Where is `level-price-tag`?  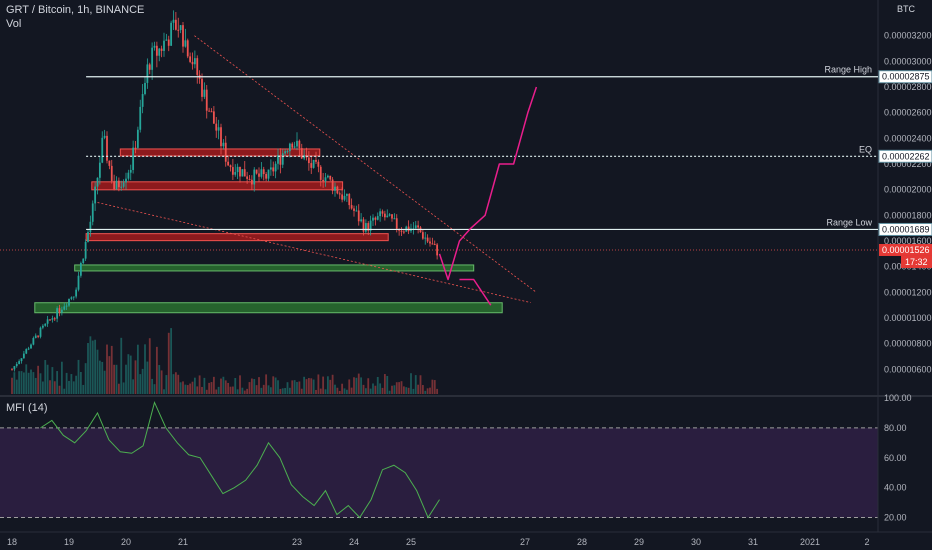
level-price-tag is located at coordinates (905, 156).